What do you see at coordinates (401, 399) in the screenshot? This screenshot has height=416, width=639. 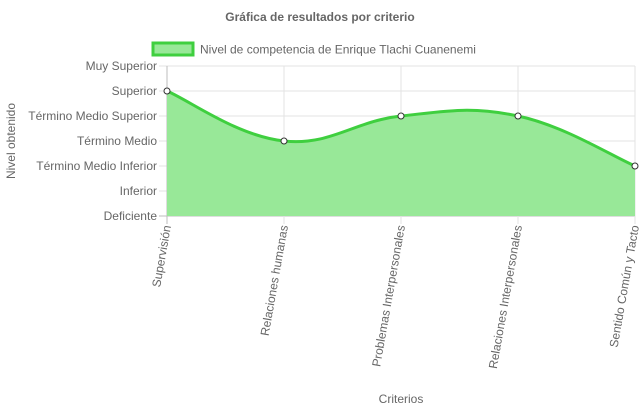 I see `x-axis-title: Criterios` at bounding box center [401, 399].